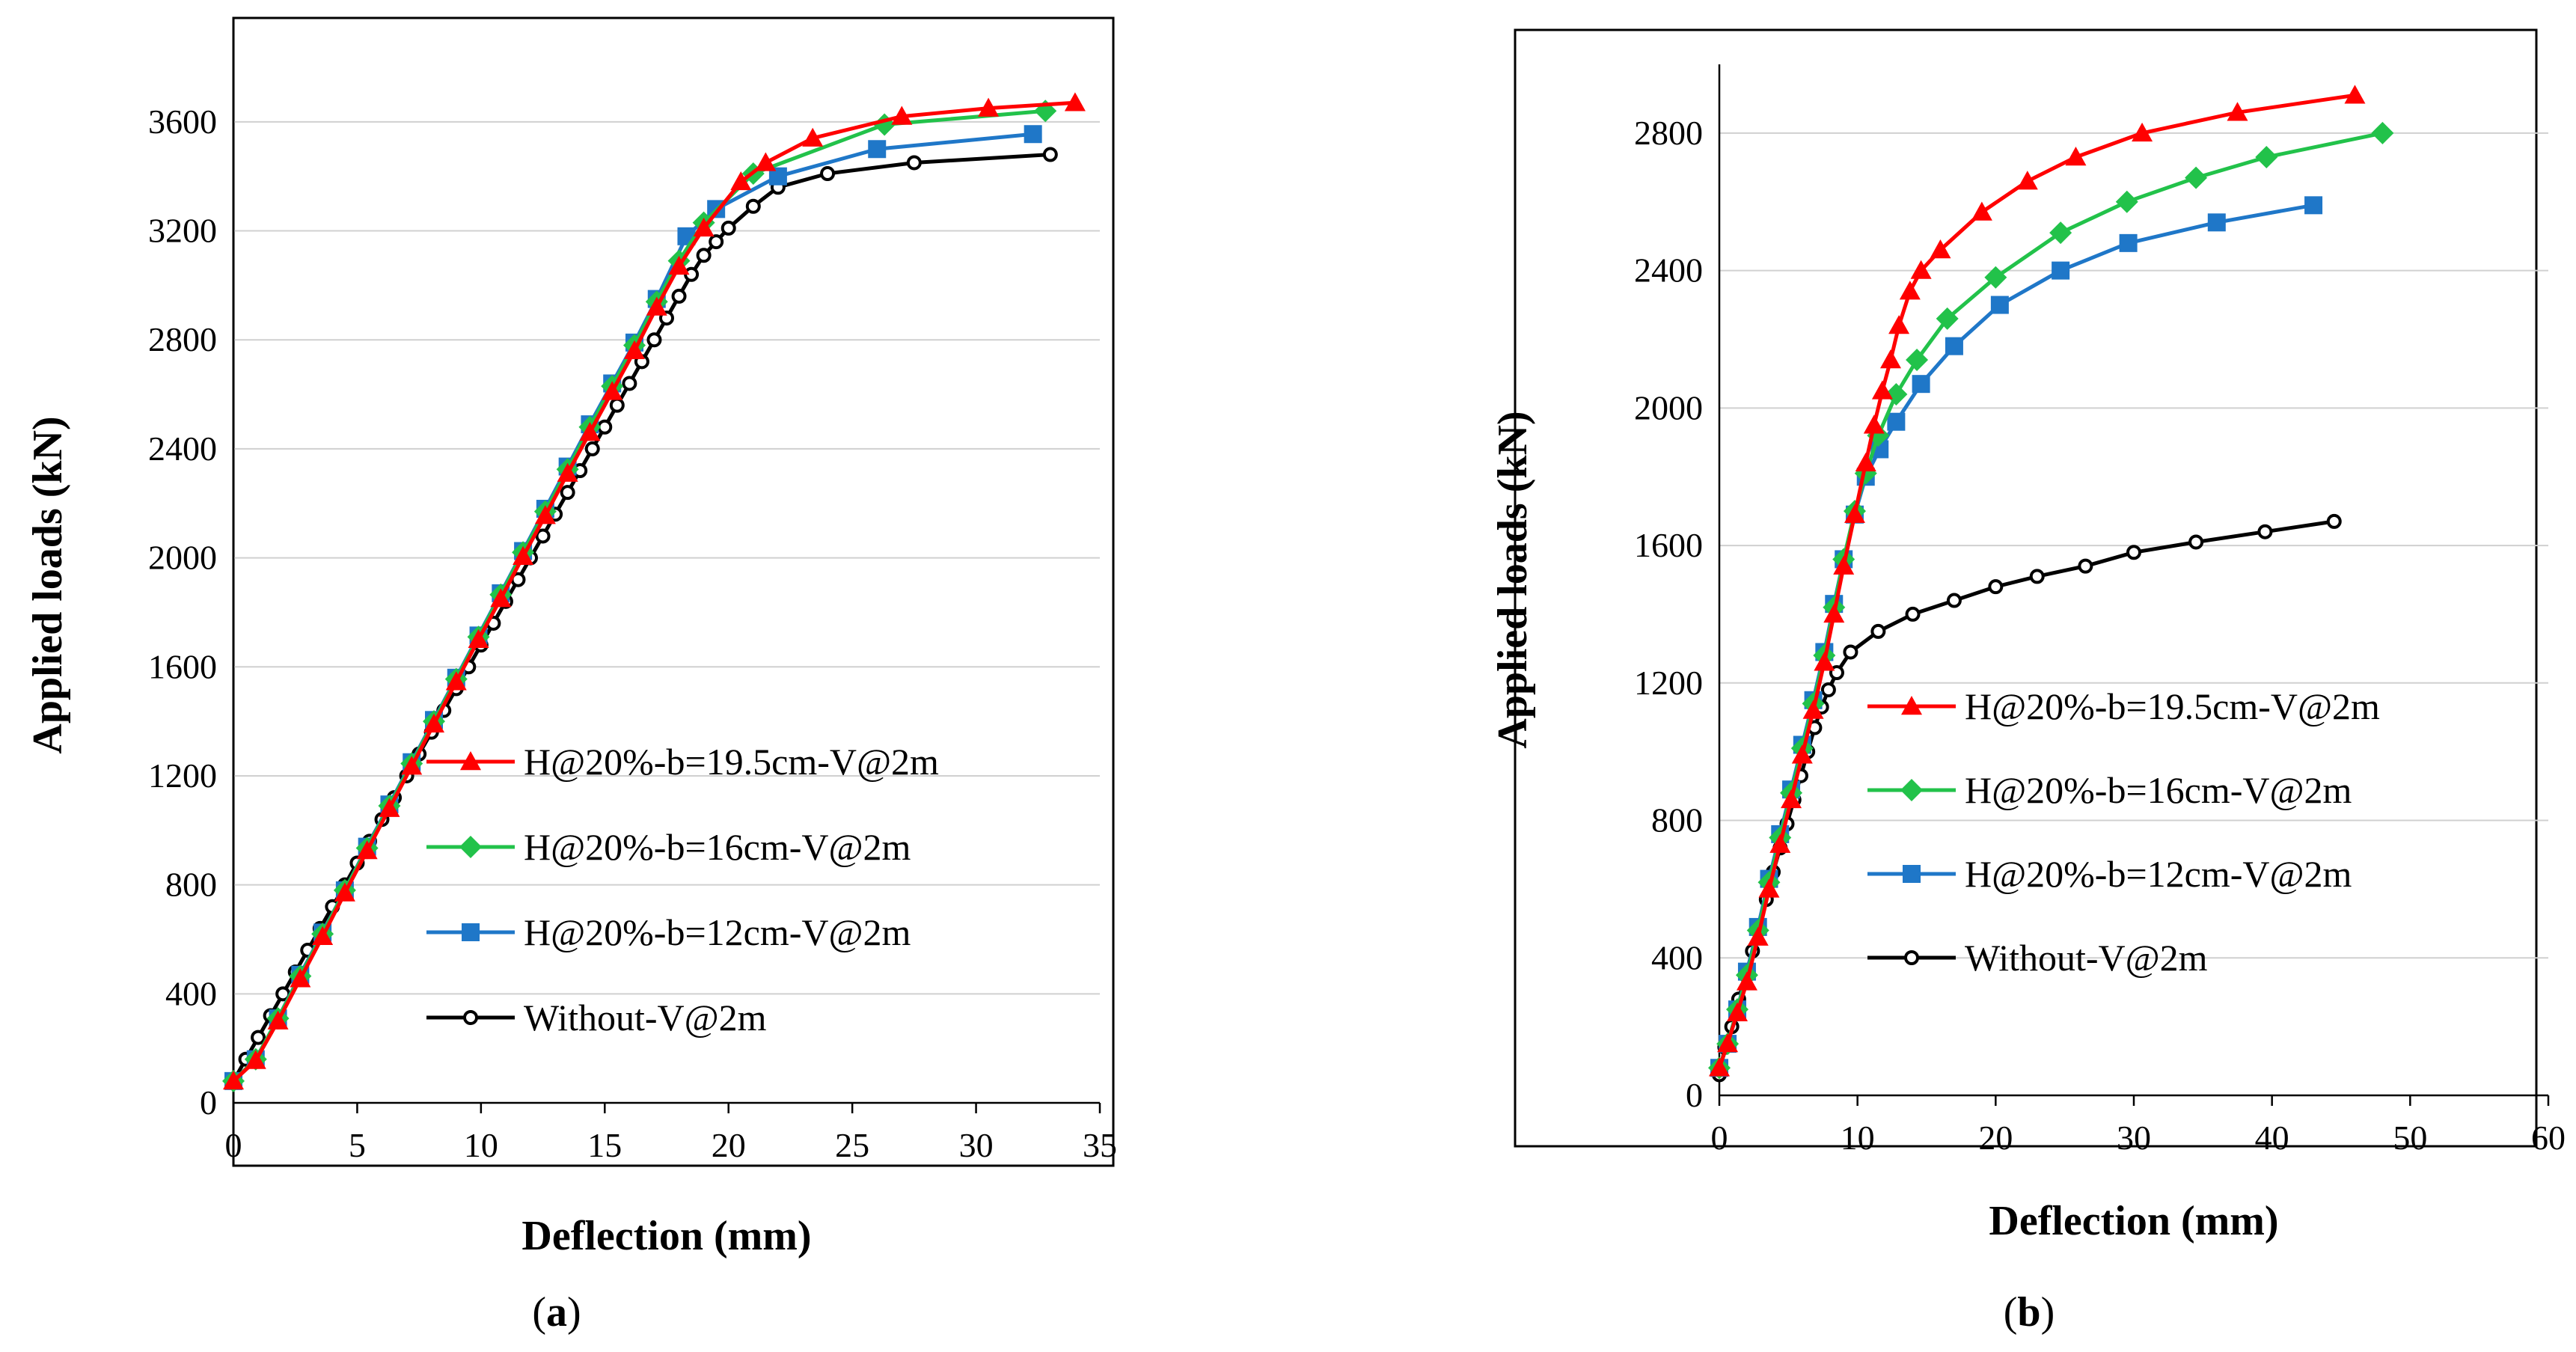 The width and height of the screenshot is (2576, 1352). I want to click on x-tick-label: 30, so click(2134, 1138).